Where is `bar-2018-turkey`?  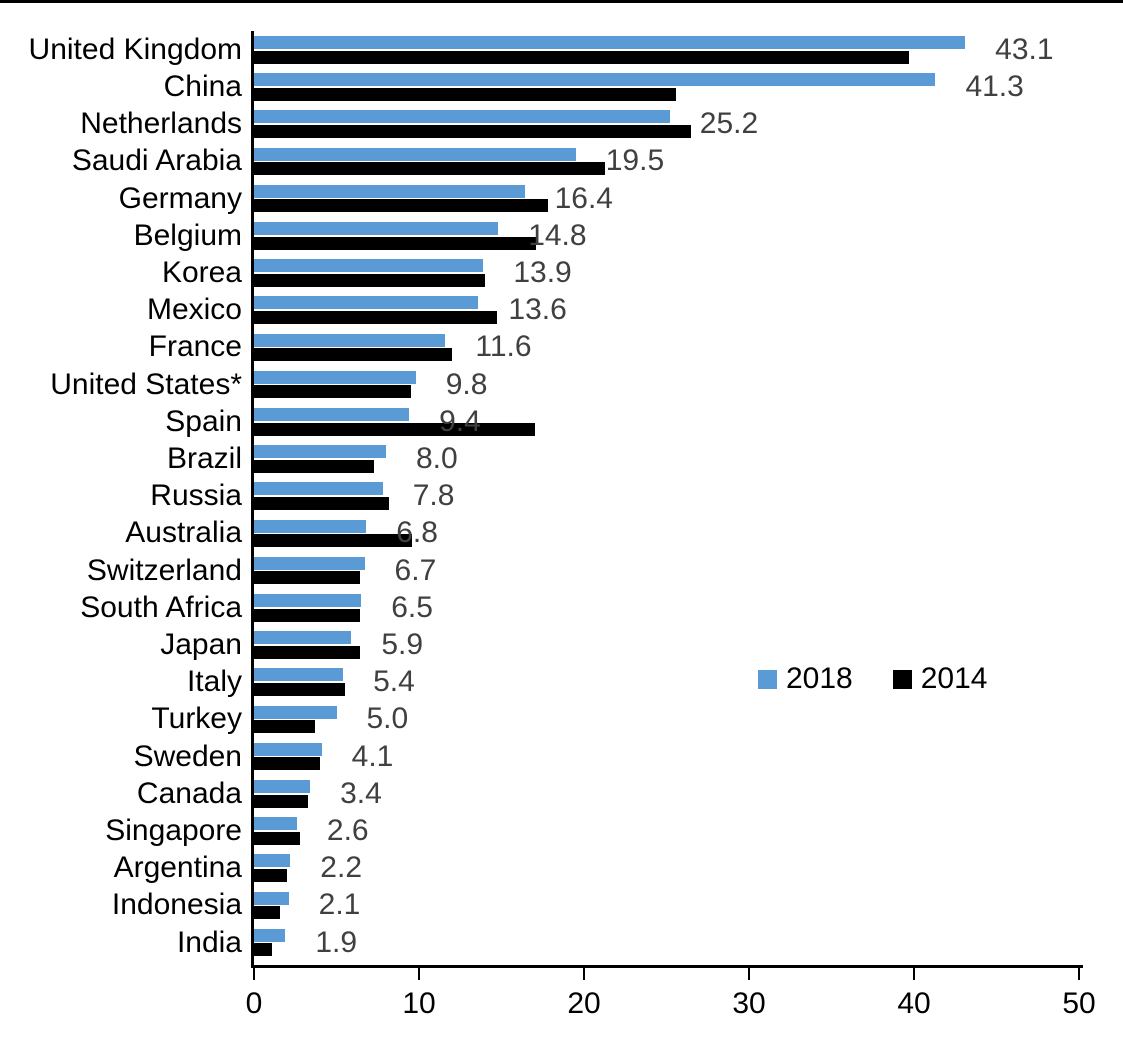 bar-2018-turkey is located at coordinates (295, 712).